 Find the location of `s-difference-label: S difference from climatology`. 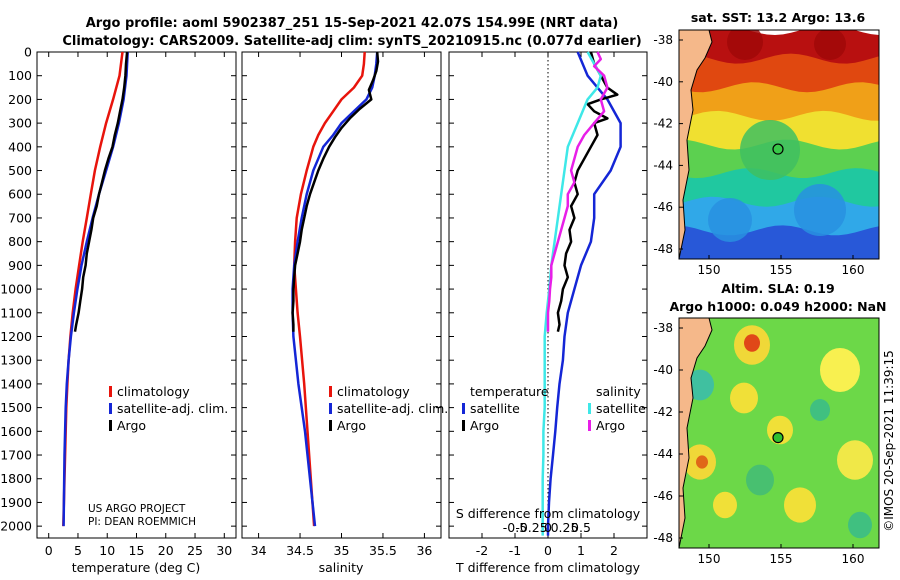

s-difference-label: S difference from climatology is located at coordinates (548, 513).